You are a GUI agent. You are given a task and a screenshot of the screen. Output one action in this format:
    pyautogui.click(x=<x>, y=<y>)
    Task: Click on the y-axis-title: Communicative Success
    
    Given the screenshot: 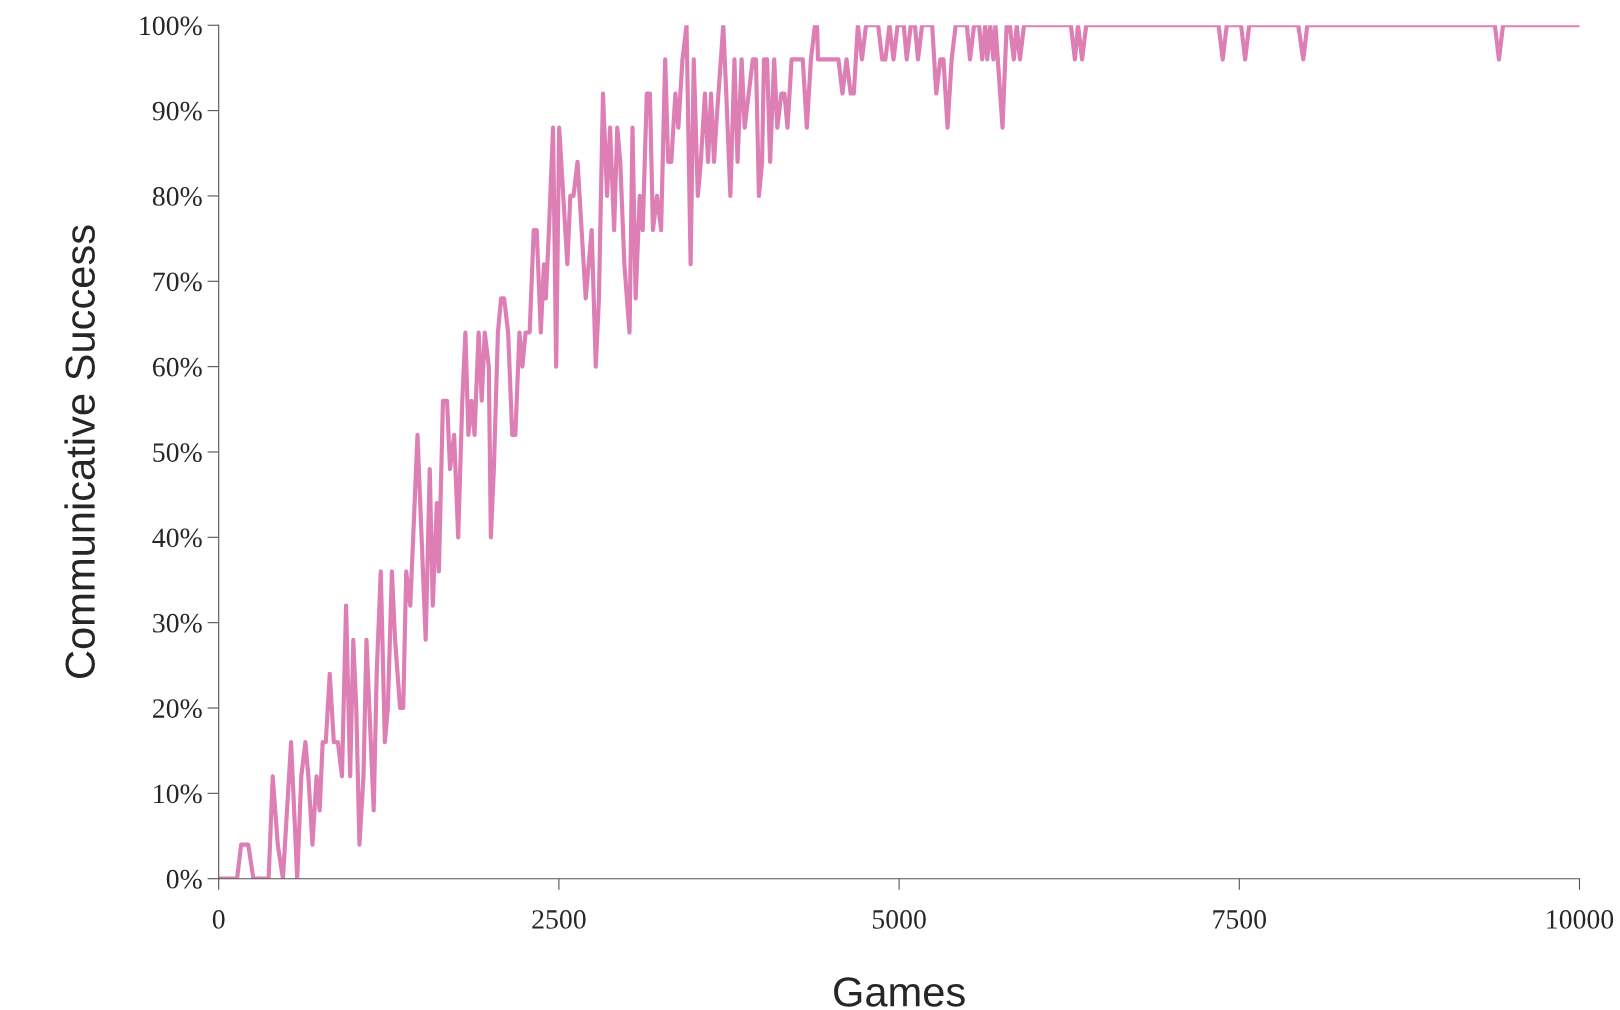 What is the action you would take?
    pyautogui.click(x=79, y=451)
    